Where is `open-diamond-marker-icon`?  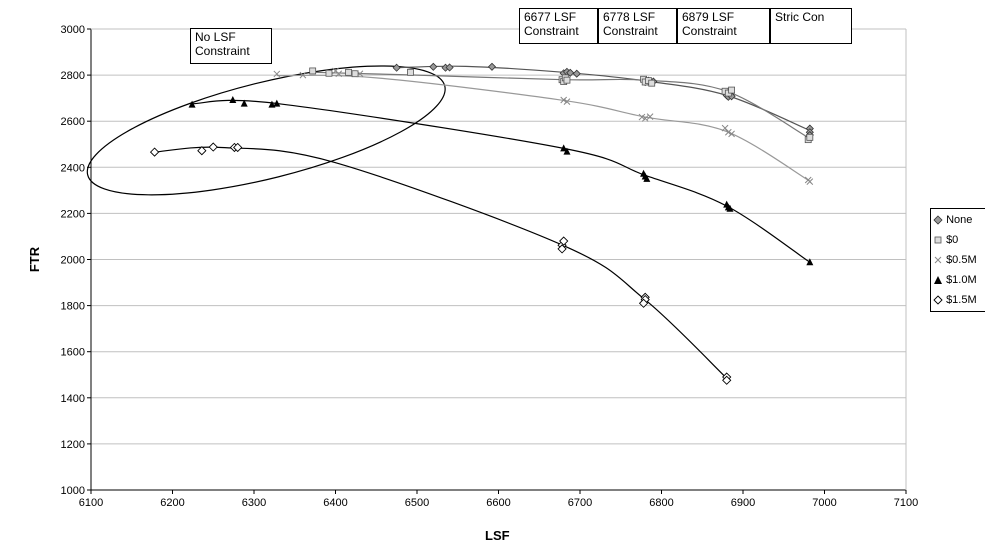
open-diamond-marker-icon is located at coordinates (938, 300).